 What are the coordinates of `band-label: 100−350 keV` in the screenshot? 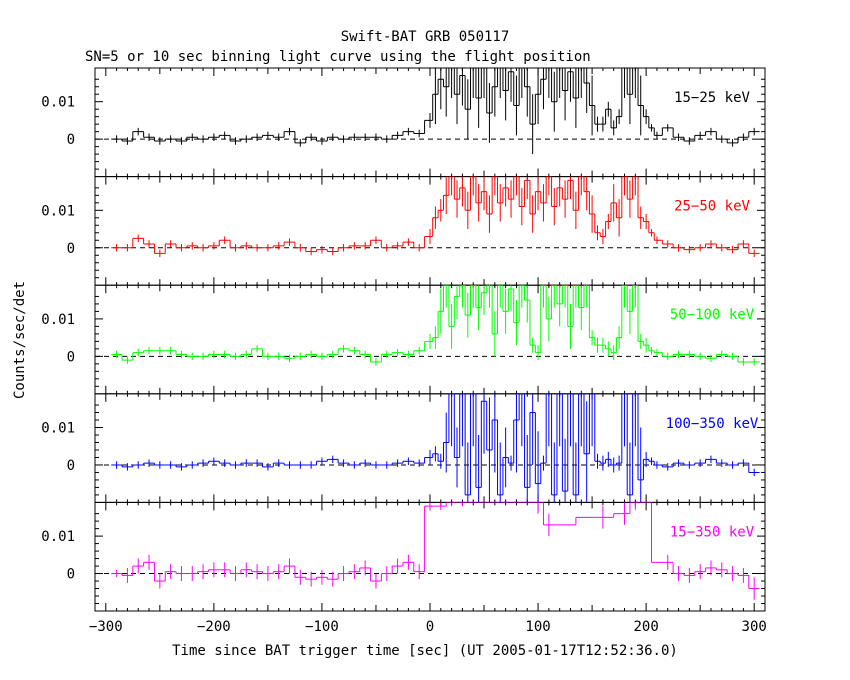 It's located at (712, 424).